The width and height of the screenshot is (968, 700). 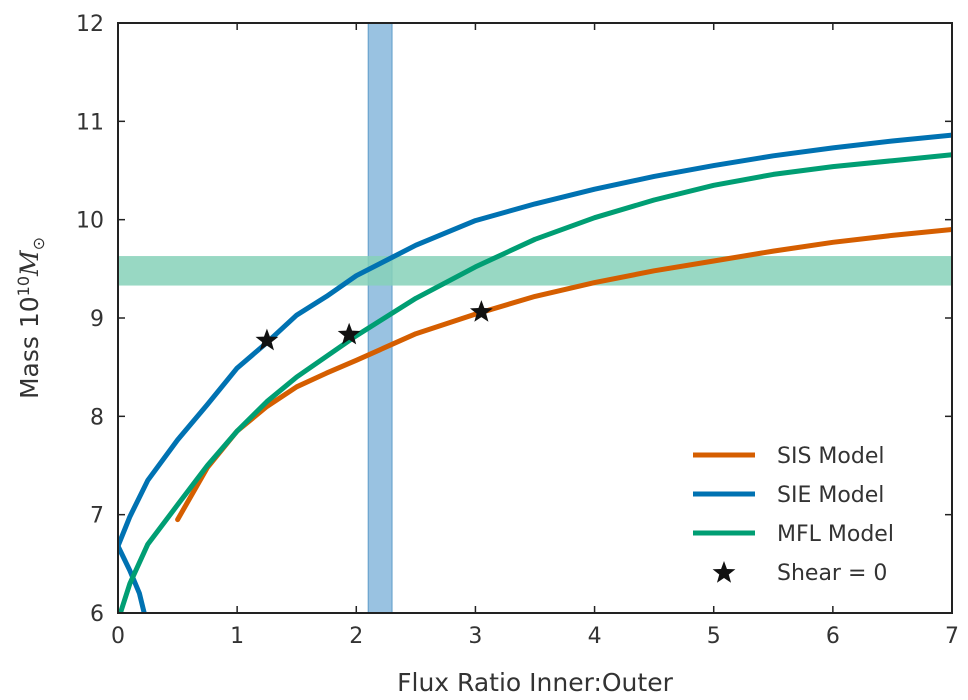 What do you see at coordinates (97, 319) in the screenshot?
I see `y-tick-label: 9` at bounding box center [97, 319].